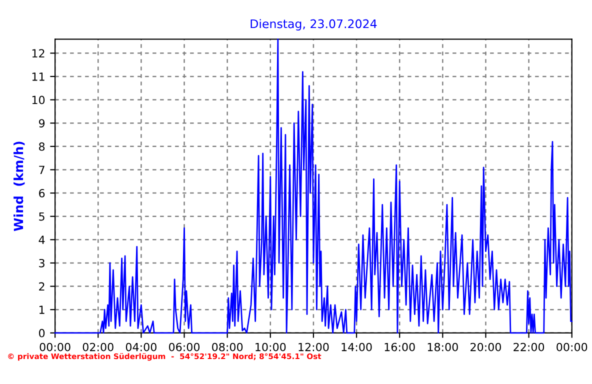 The image size is (592, 384). Describe the element at coordinates (41, 310) in the screenshot. I see `y-tick-label: 1` at that location.